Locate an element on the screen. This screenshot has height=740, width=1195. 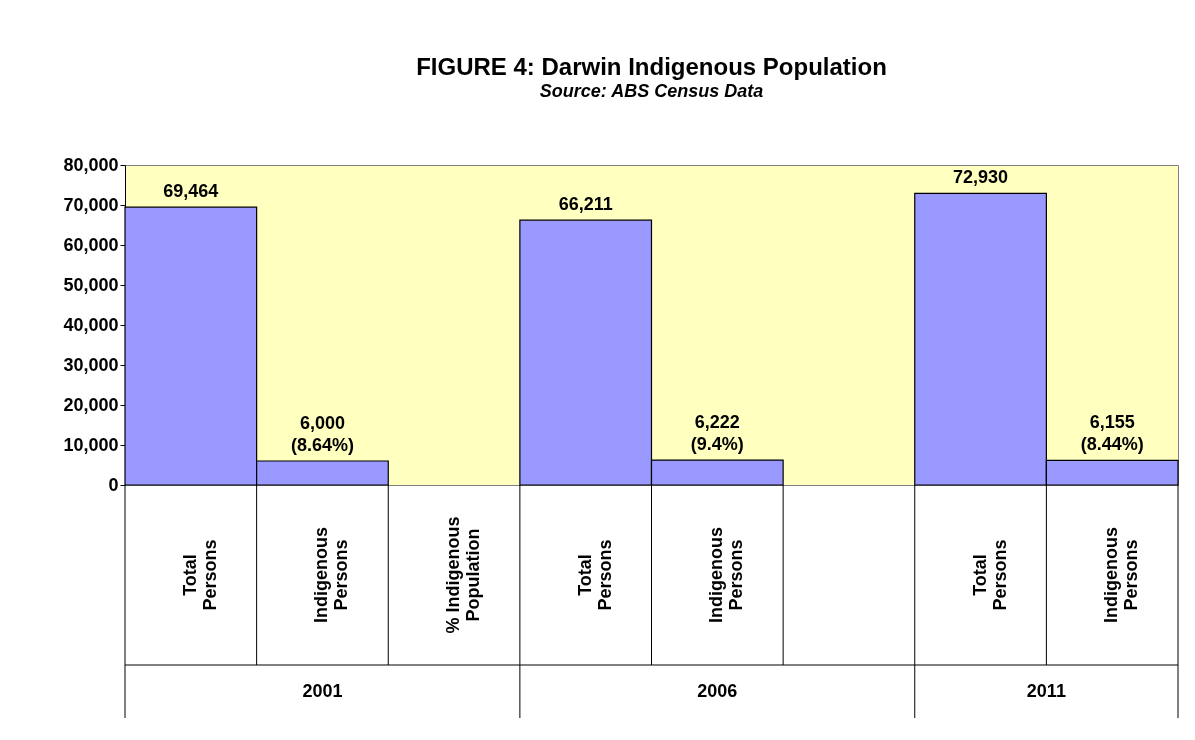
chart-title: FIGURE 4: Darwin Indigenous Population is located at coordinates (651, 66).